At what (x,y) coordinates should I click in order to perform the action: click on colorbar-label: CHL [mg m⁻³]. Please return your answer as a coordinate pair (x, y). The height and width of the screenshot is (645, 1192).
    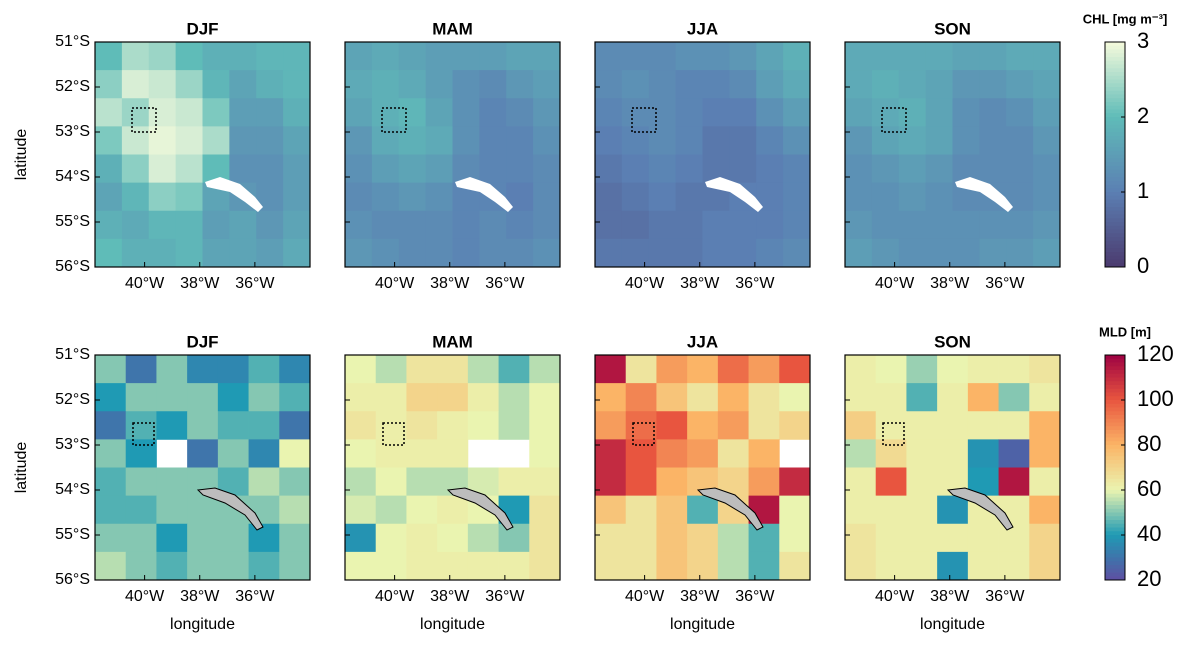
    Looking at the image, I should click on (1125, 18).